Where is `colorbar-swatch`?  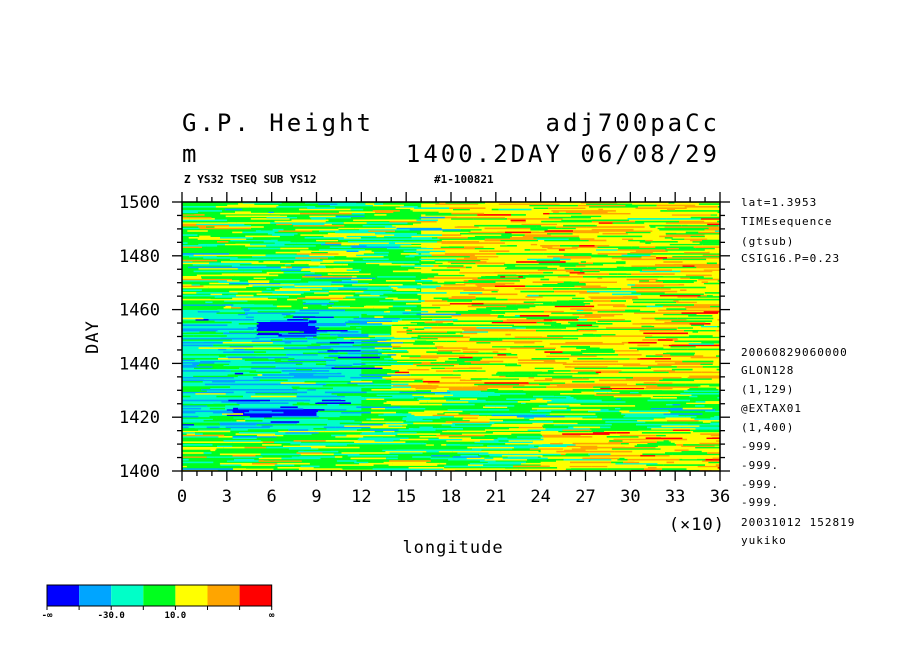
colorbar-swatch is located at coordinates (255, 595).